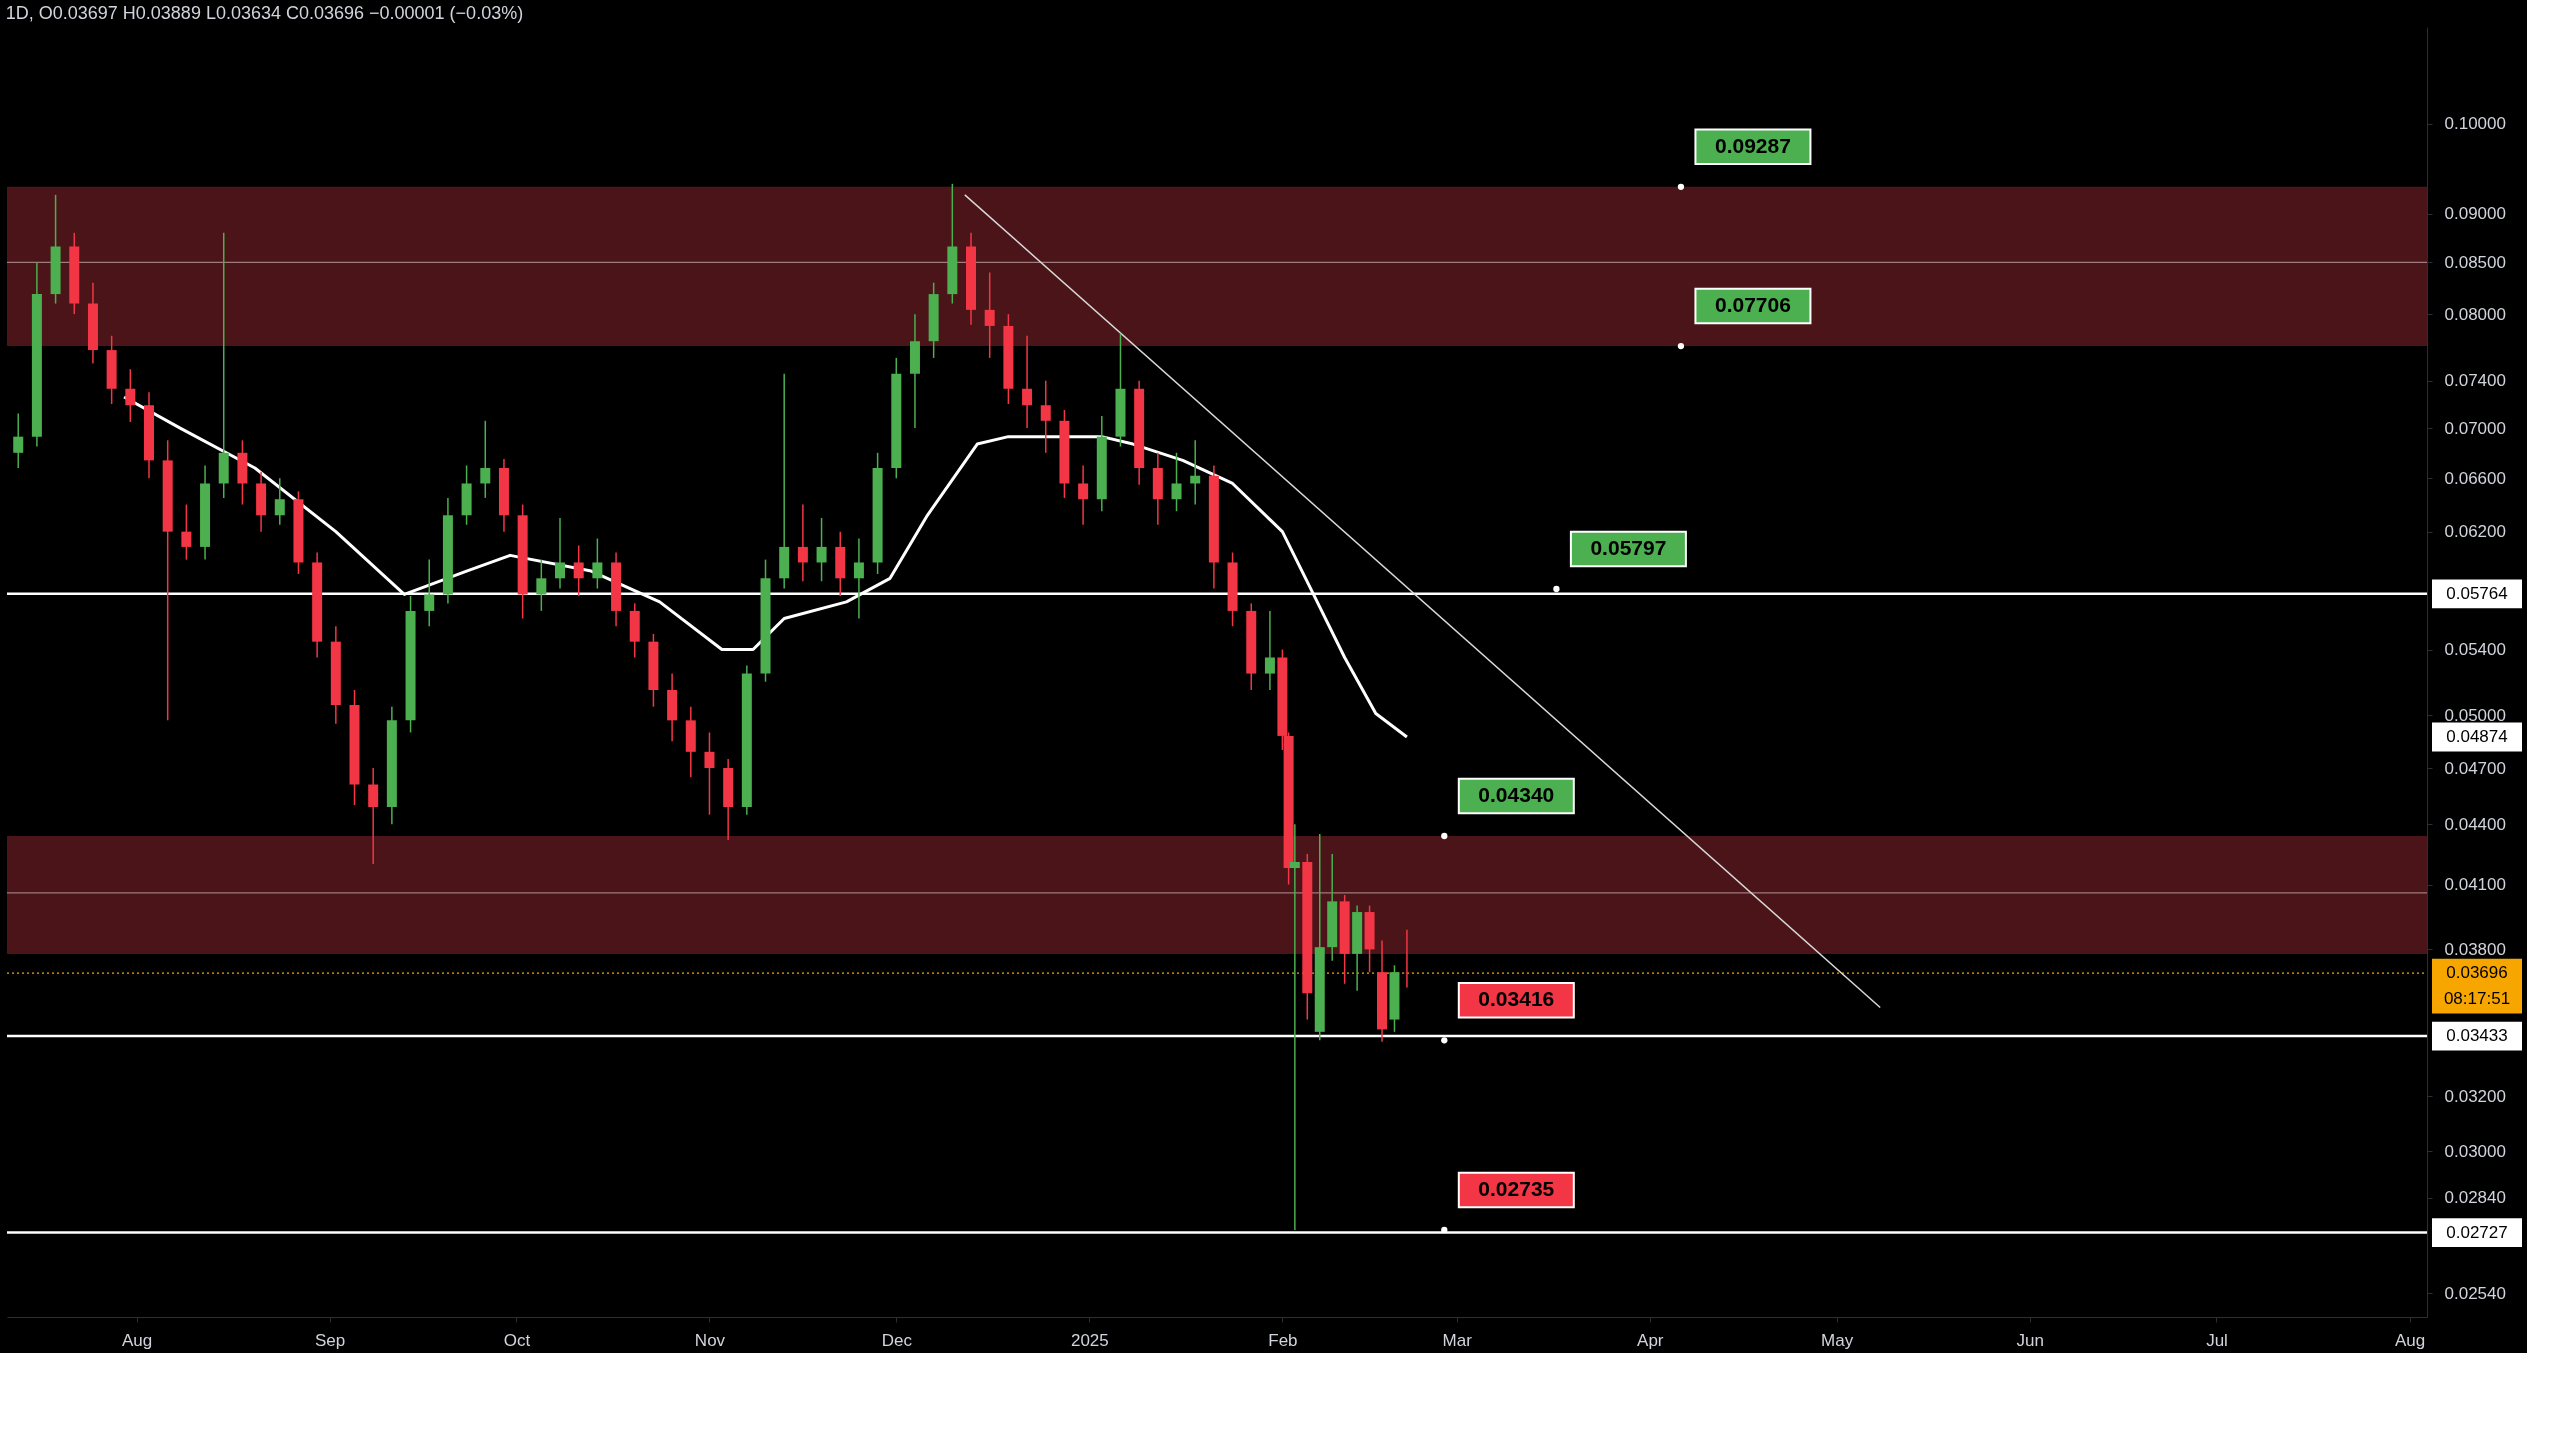 This screenshot has width=2560, height=1440. Describe the element at coordinates (2475, 1096) in the screenshot. I see `y-tick-label: 0.03200` at that location.